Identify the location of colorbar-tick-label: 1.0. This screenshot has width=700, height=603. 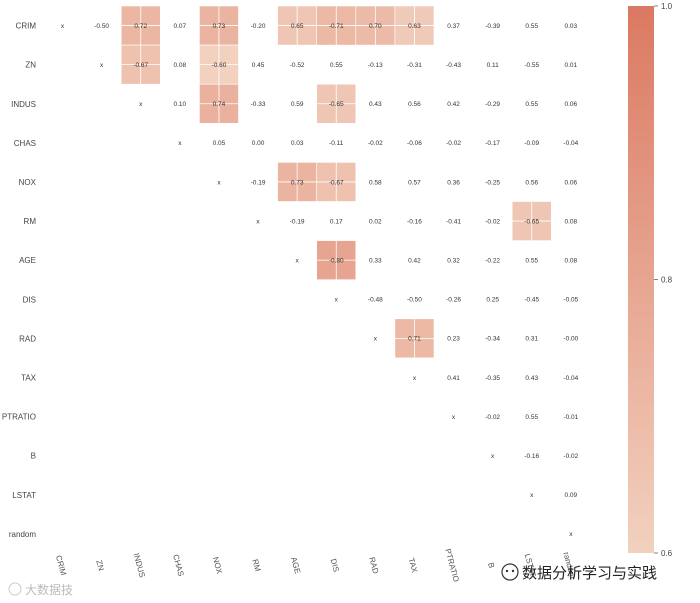
(667, 6).